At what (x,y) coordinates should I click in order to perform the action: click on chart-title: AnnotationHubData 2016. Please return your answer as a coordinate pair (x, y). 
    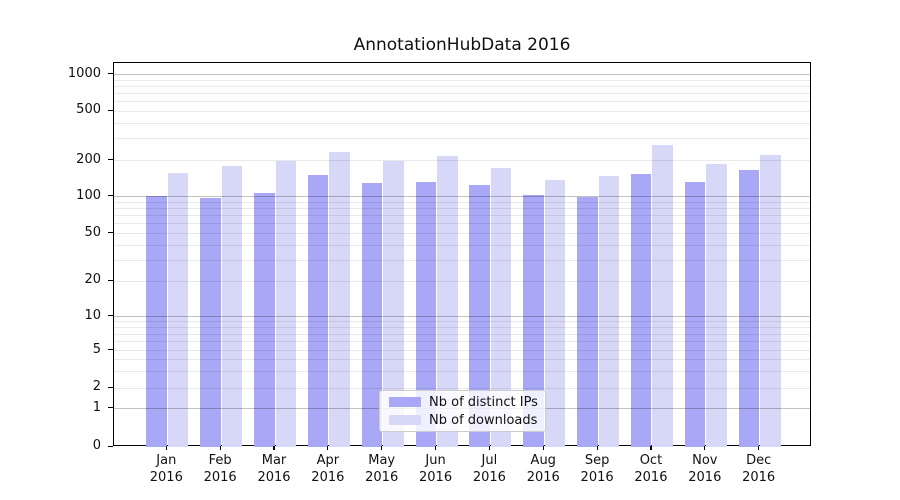
    Looking at the image, I should click on (462, 45).